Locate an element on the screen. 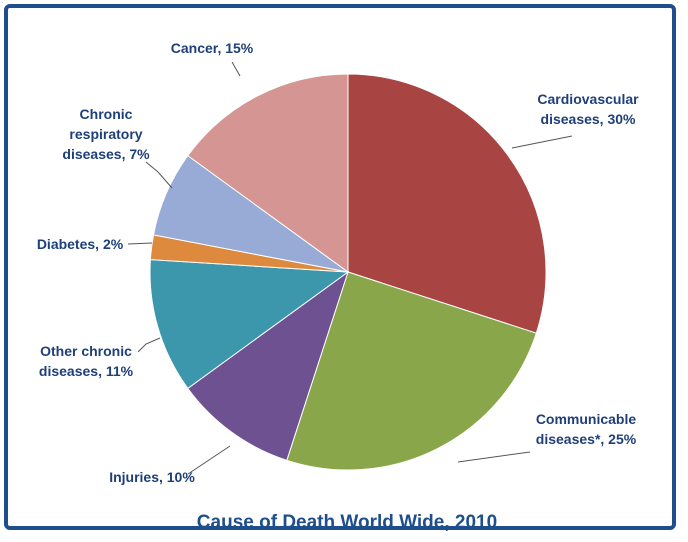 This screenshot has height=542, width=688. slice-label-0: Cardiovascular diseases, 30% is located at coordinates (588, 109).